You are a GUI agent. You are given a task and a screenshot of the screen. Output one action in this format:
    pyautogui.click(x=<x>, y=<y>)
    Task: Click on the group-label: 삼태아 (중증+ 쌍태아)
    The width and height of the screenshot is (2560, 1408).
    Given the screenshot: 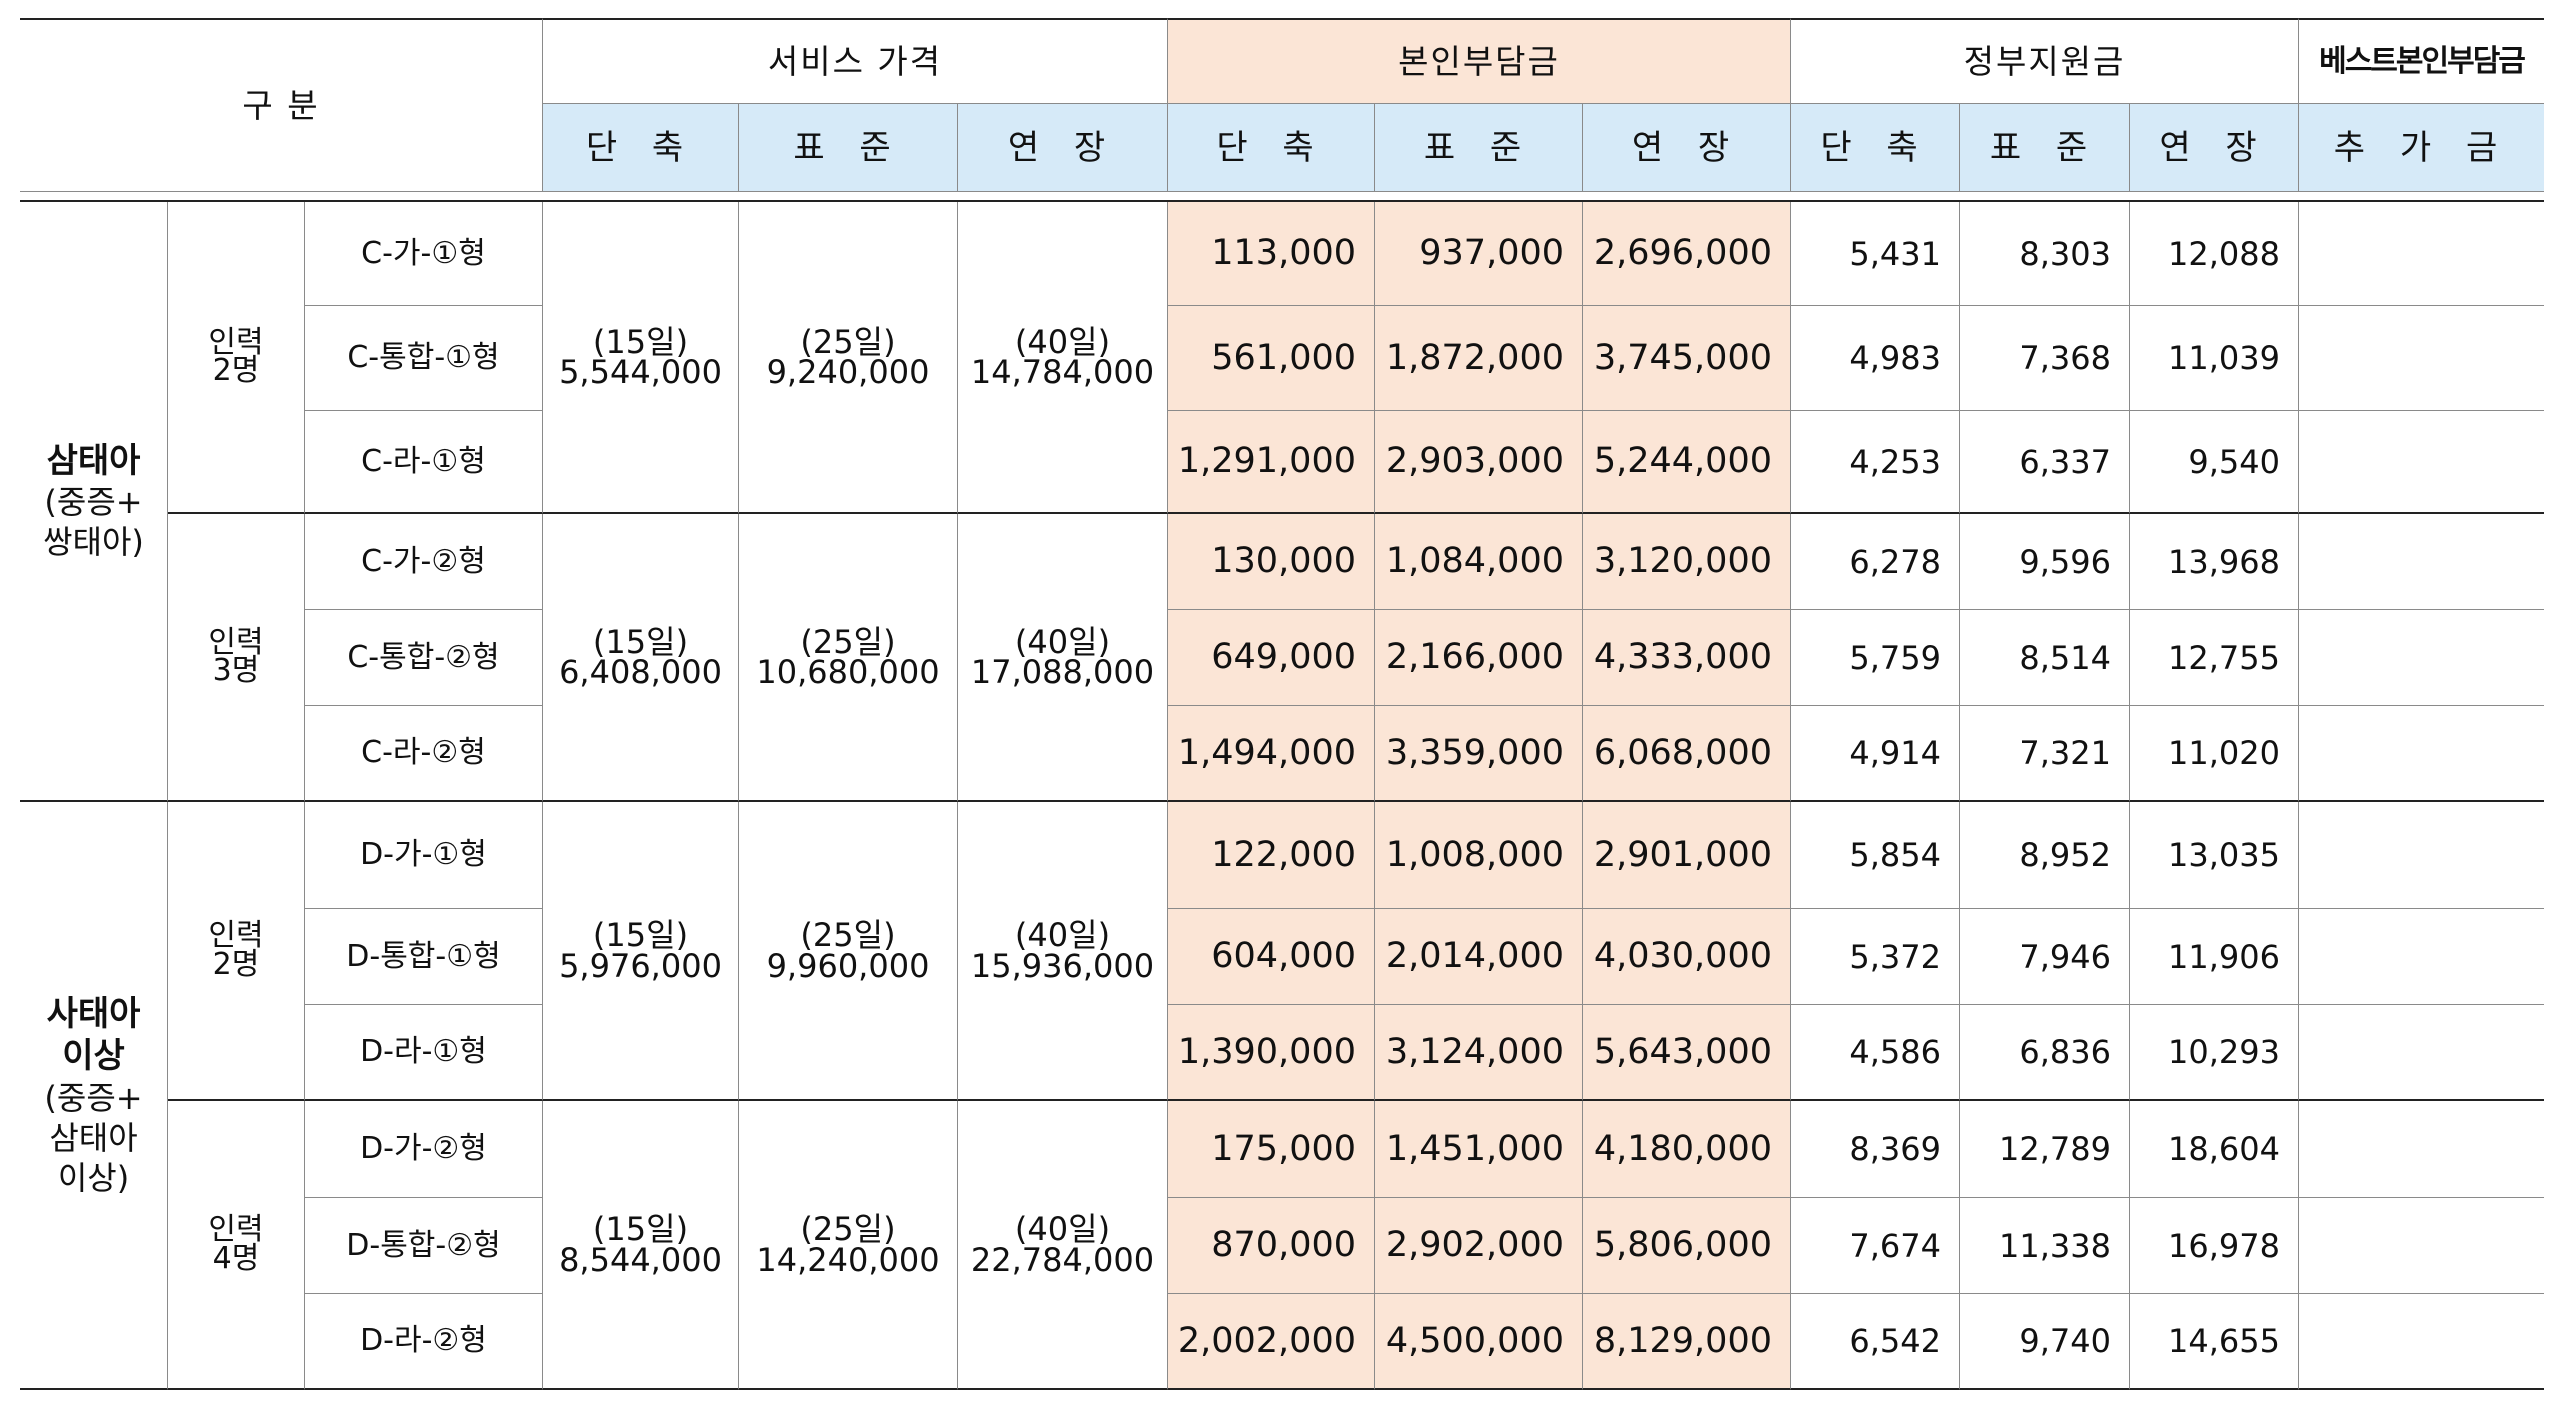 What is the action you would take?
    pyautogui.click(x=94, y=502)
    